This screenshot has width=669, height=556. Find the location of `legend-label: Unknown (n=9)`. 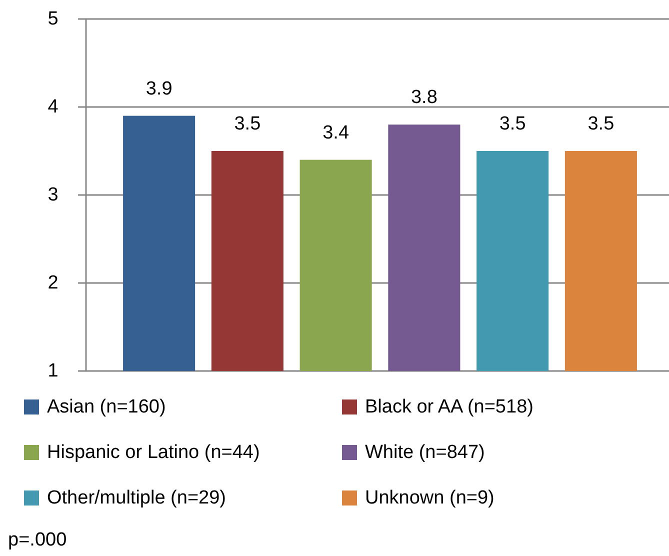

legend-label: Unknown (n=9) is located at coordinates (429, 498).